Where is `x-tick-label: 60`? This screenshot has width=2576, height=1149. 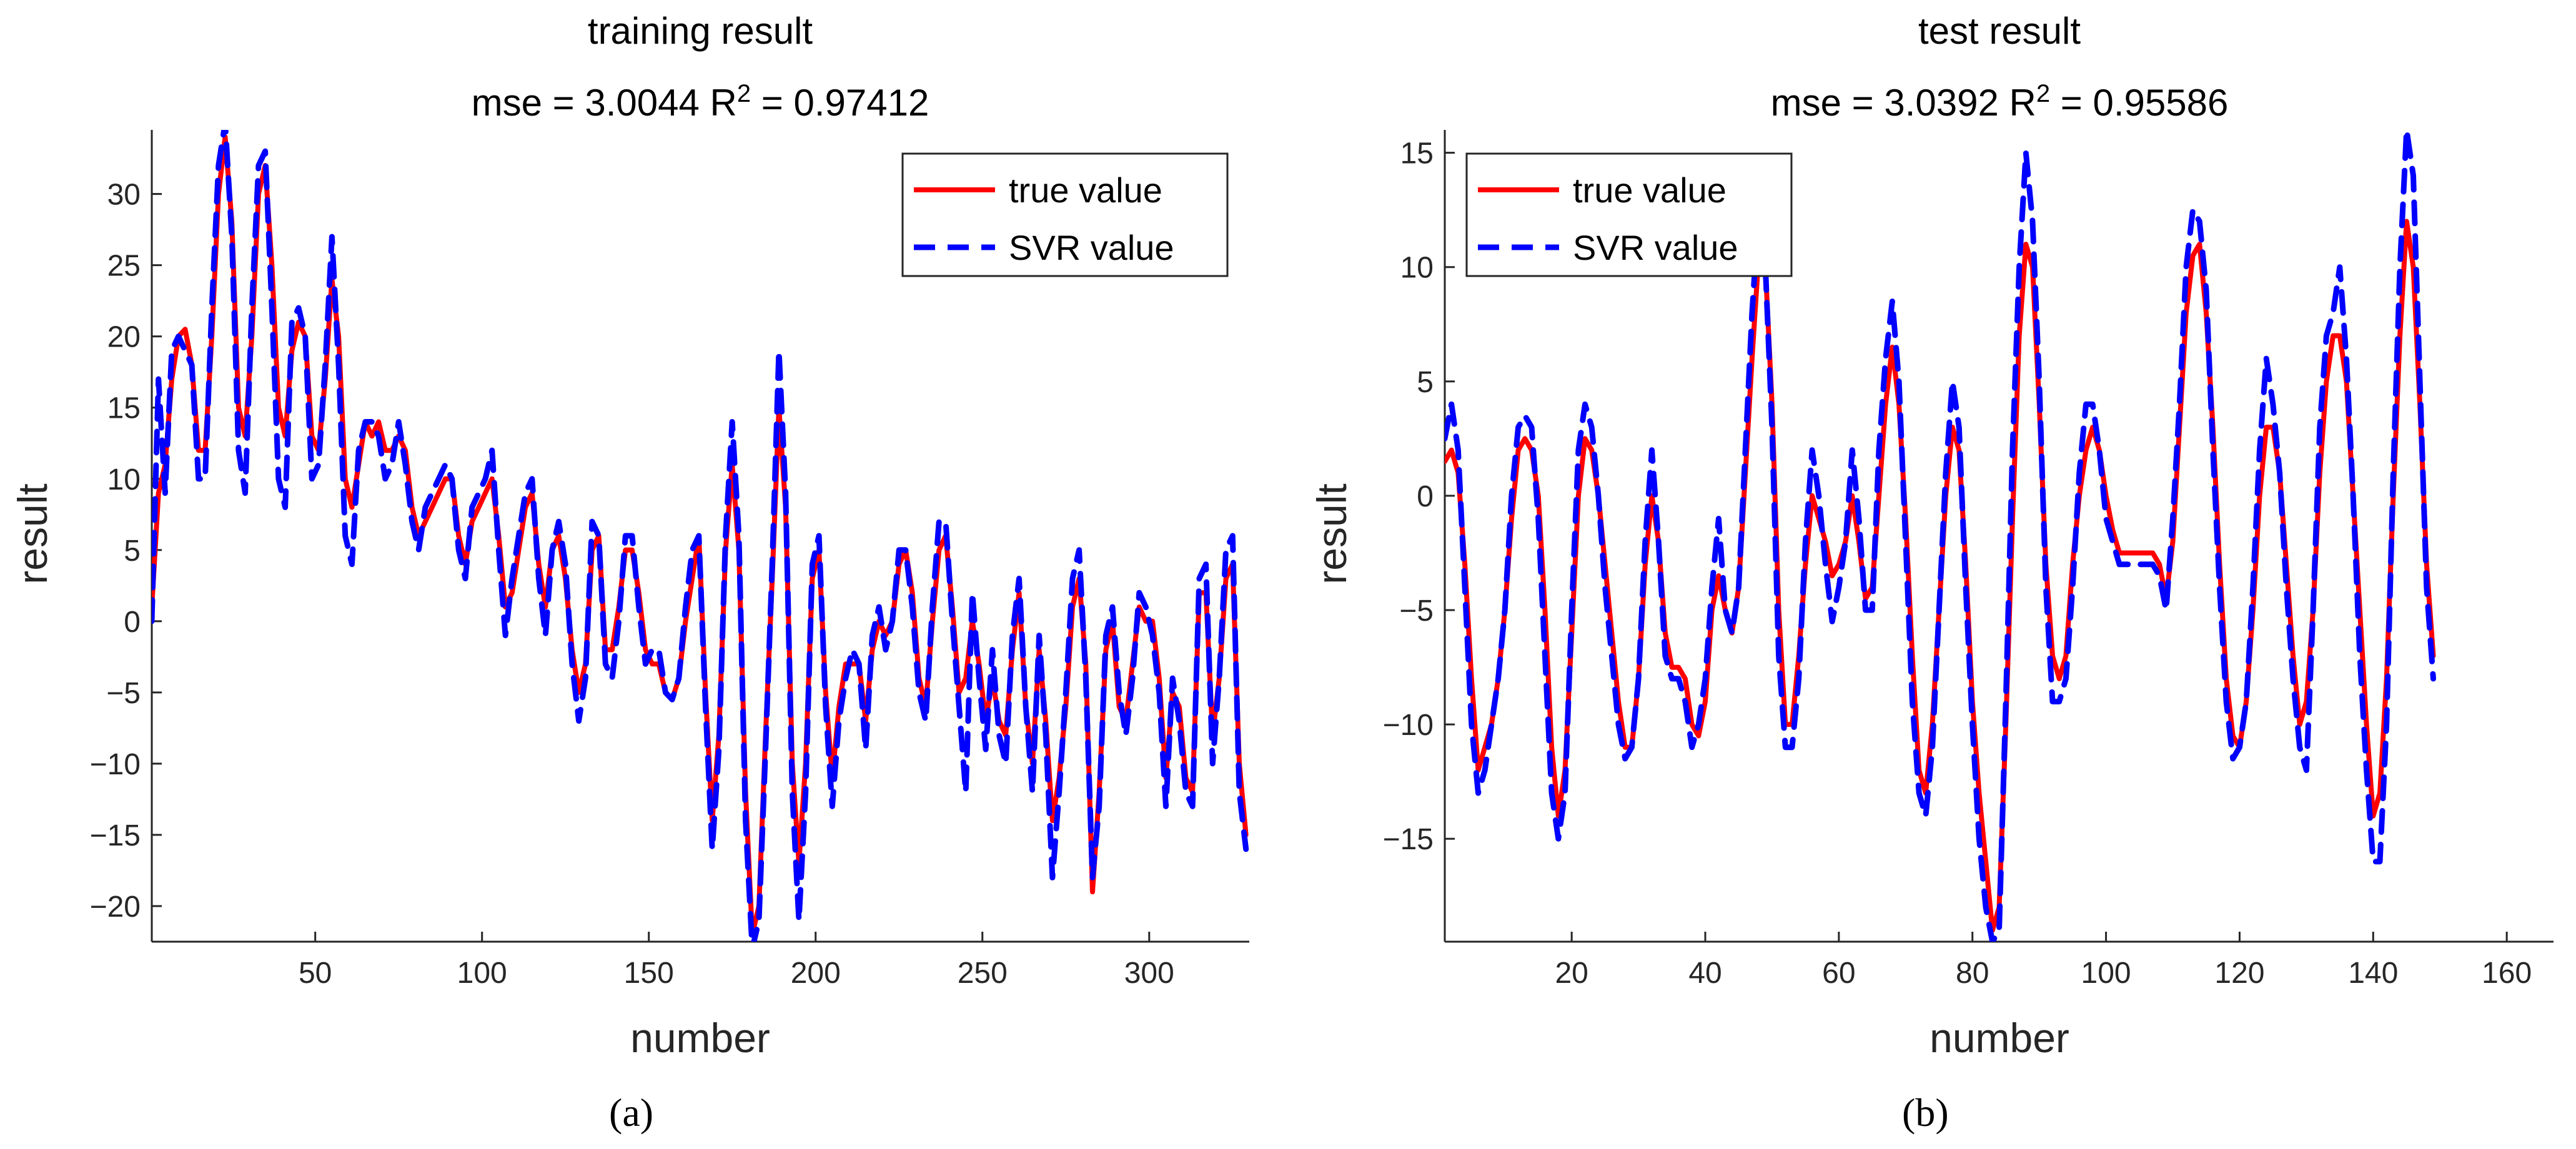 x-tick-label: 60 is located at coordinates (1838, 974).